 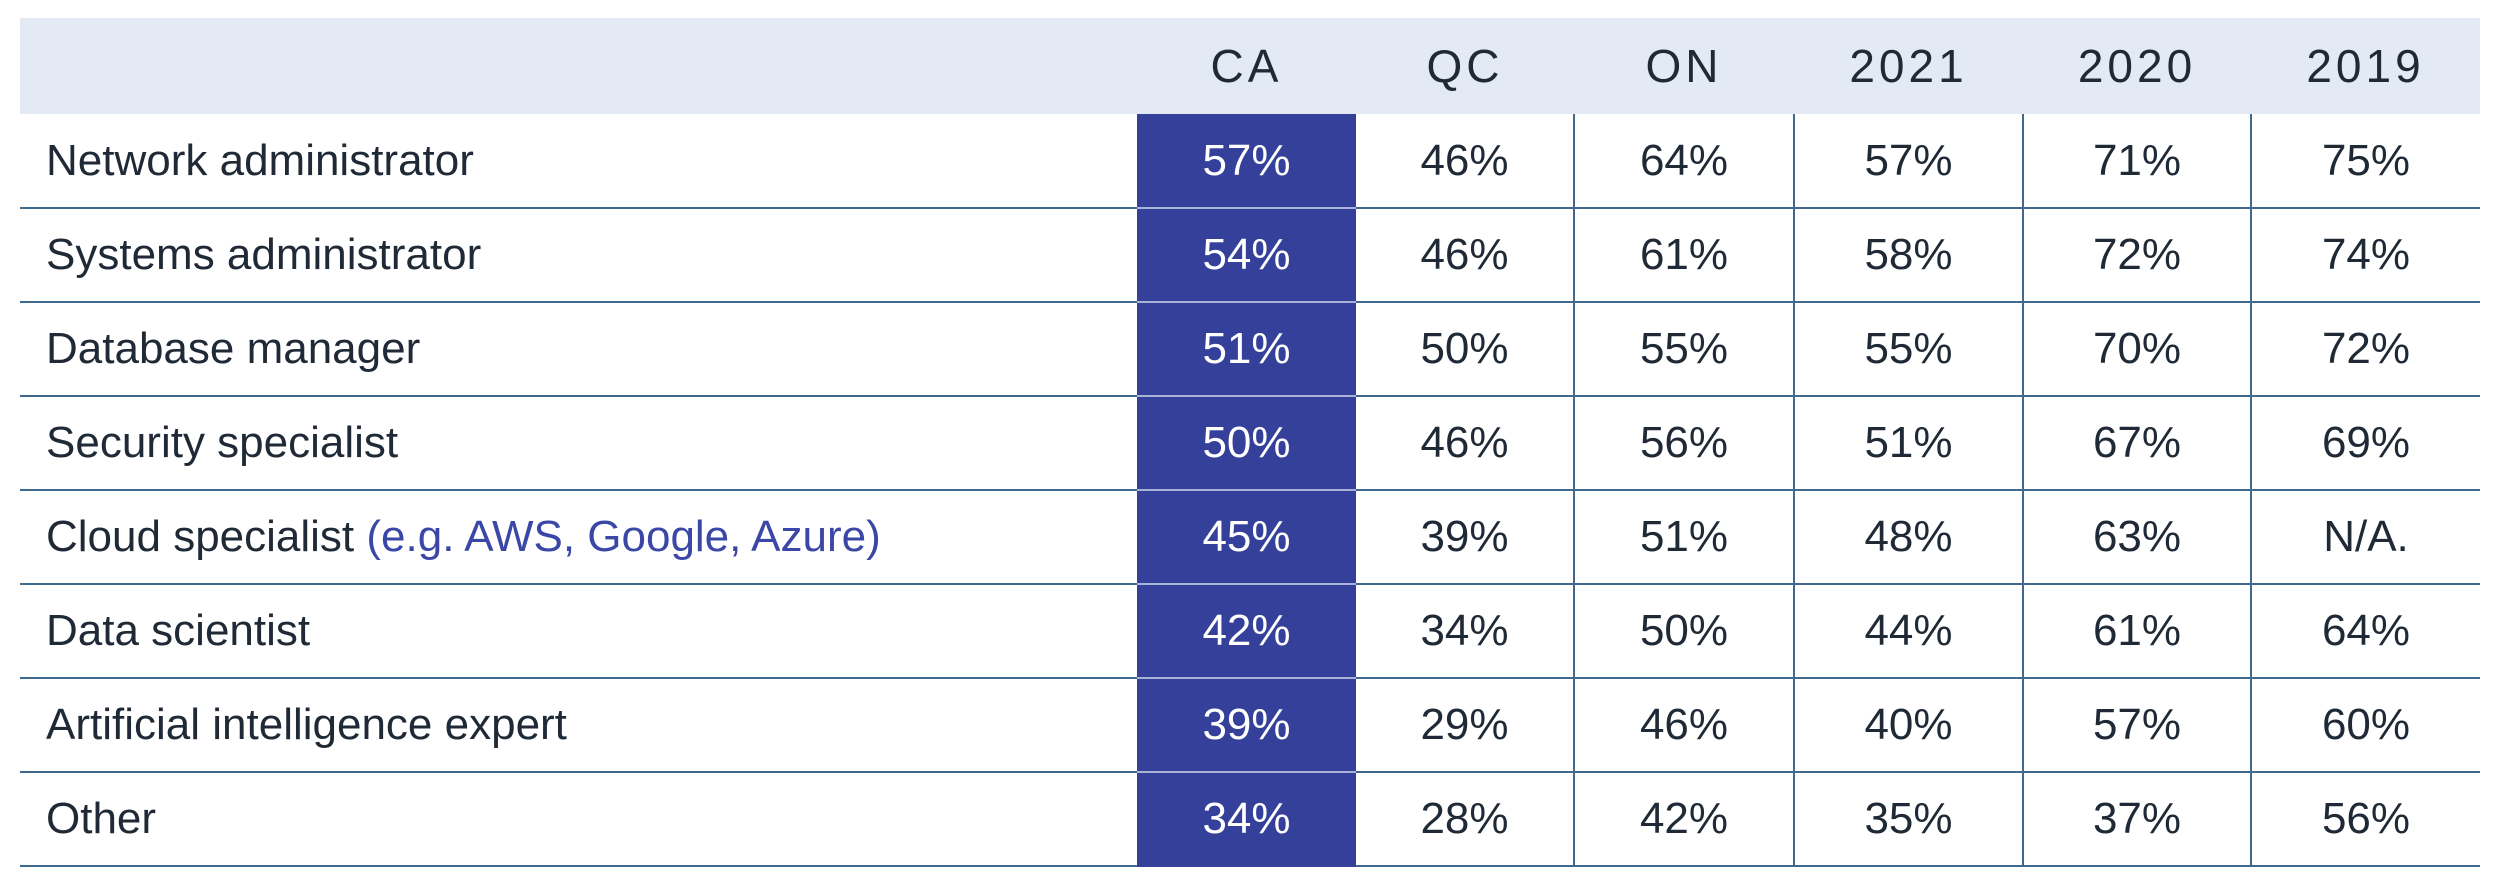 I want to click on cell-qc: 34%, so click(x=1465, y=631).